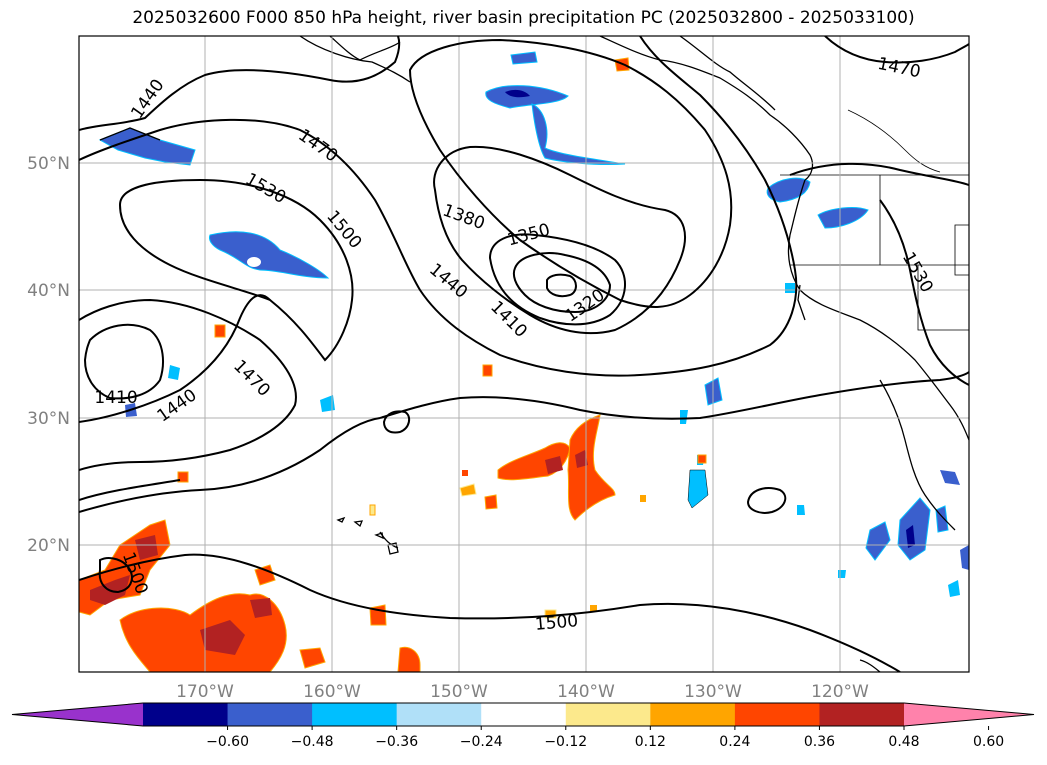 Image resolution: width=1047 pixels, height=765 pixels. I want to click on colorbar-tick-label: 0.48, so click(903, 742).